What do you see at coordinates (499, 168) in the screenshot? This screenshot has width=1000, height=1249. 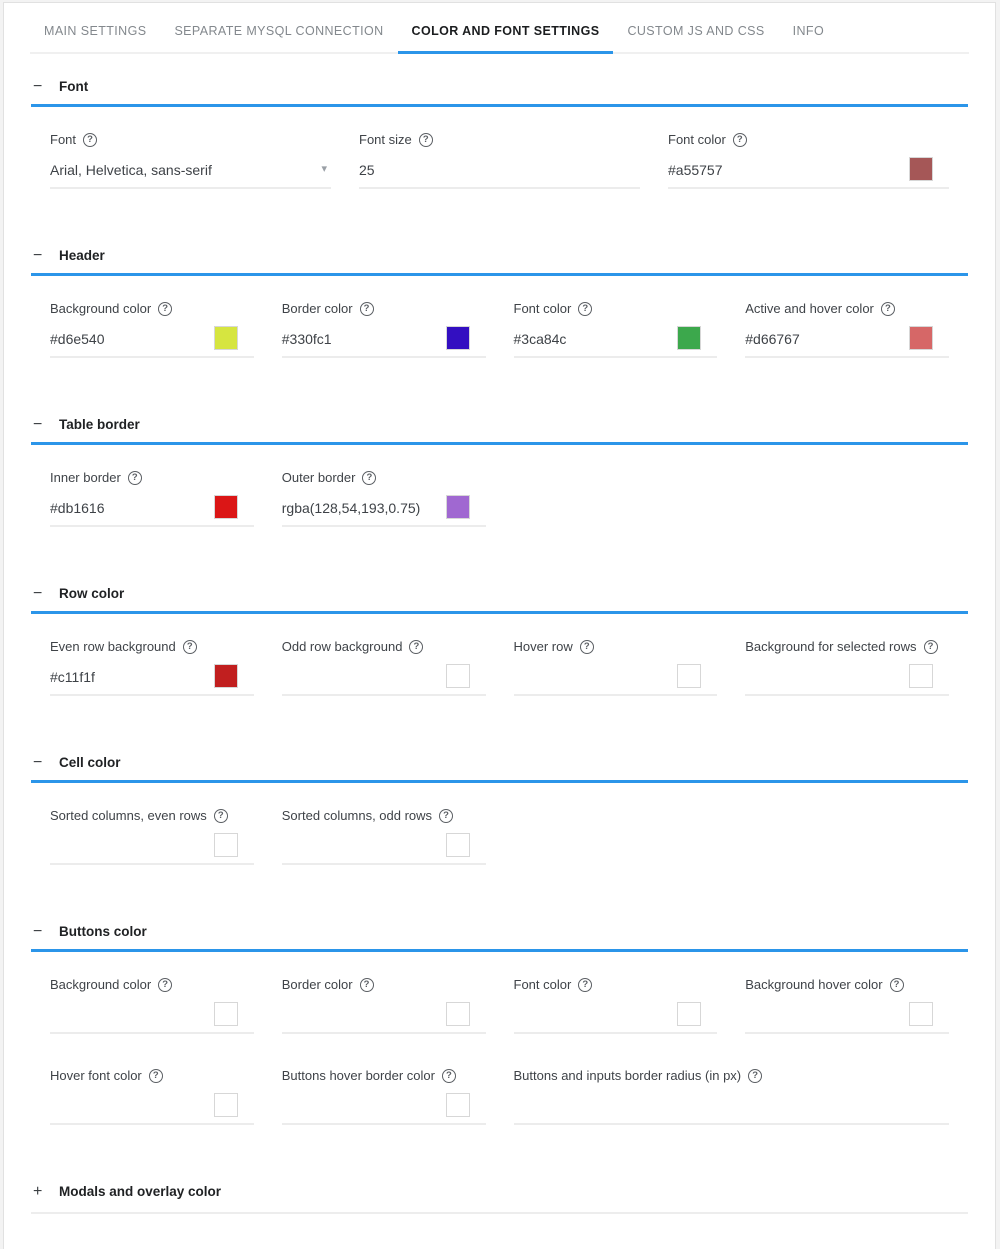 I see `font-size-input: 25` at bounding box center [499, 168].